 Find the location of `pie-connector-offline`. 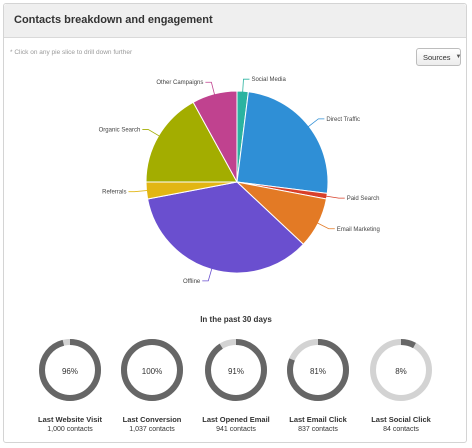

pie-connector-offline is located at coordinates (208, 273).